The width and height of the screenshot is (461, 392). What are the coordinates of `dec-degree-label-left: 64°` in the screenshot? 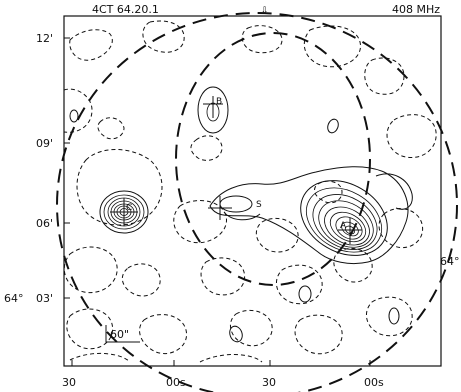 It's located at (14, 298).